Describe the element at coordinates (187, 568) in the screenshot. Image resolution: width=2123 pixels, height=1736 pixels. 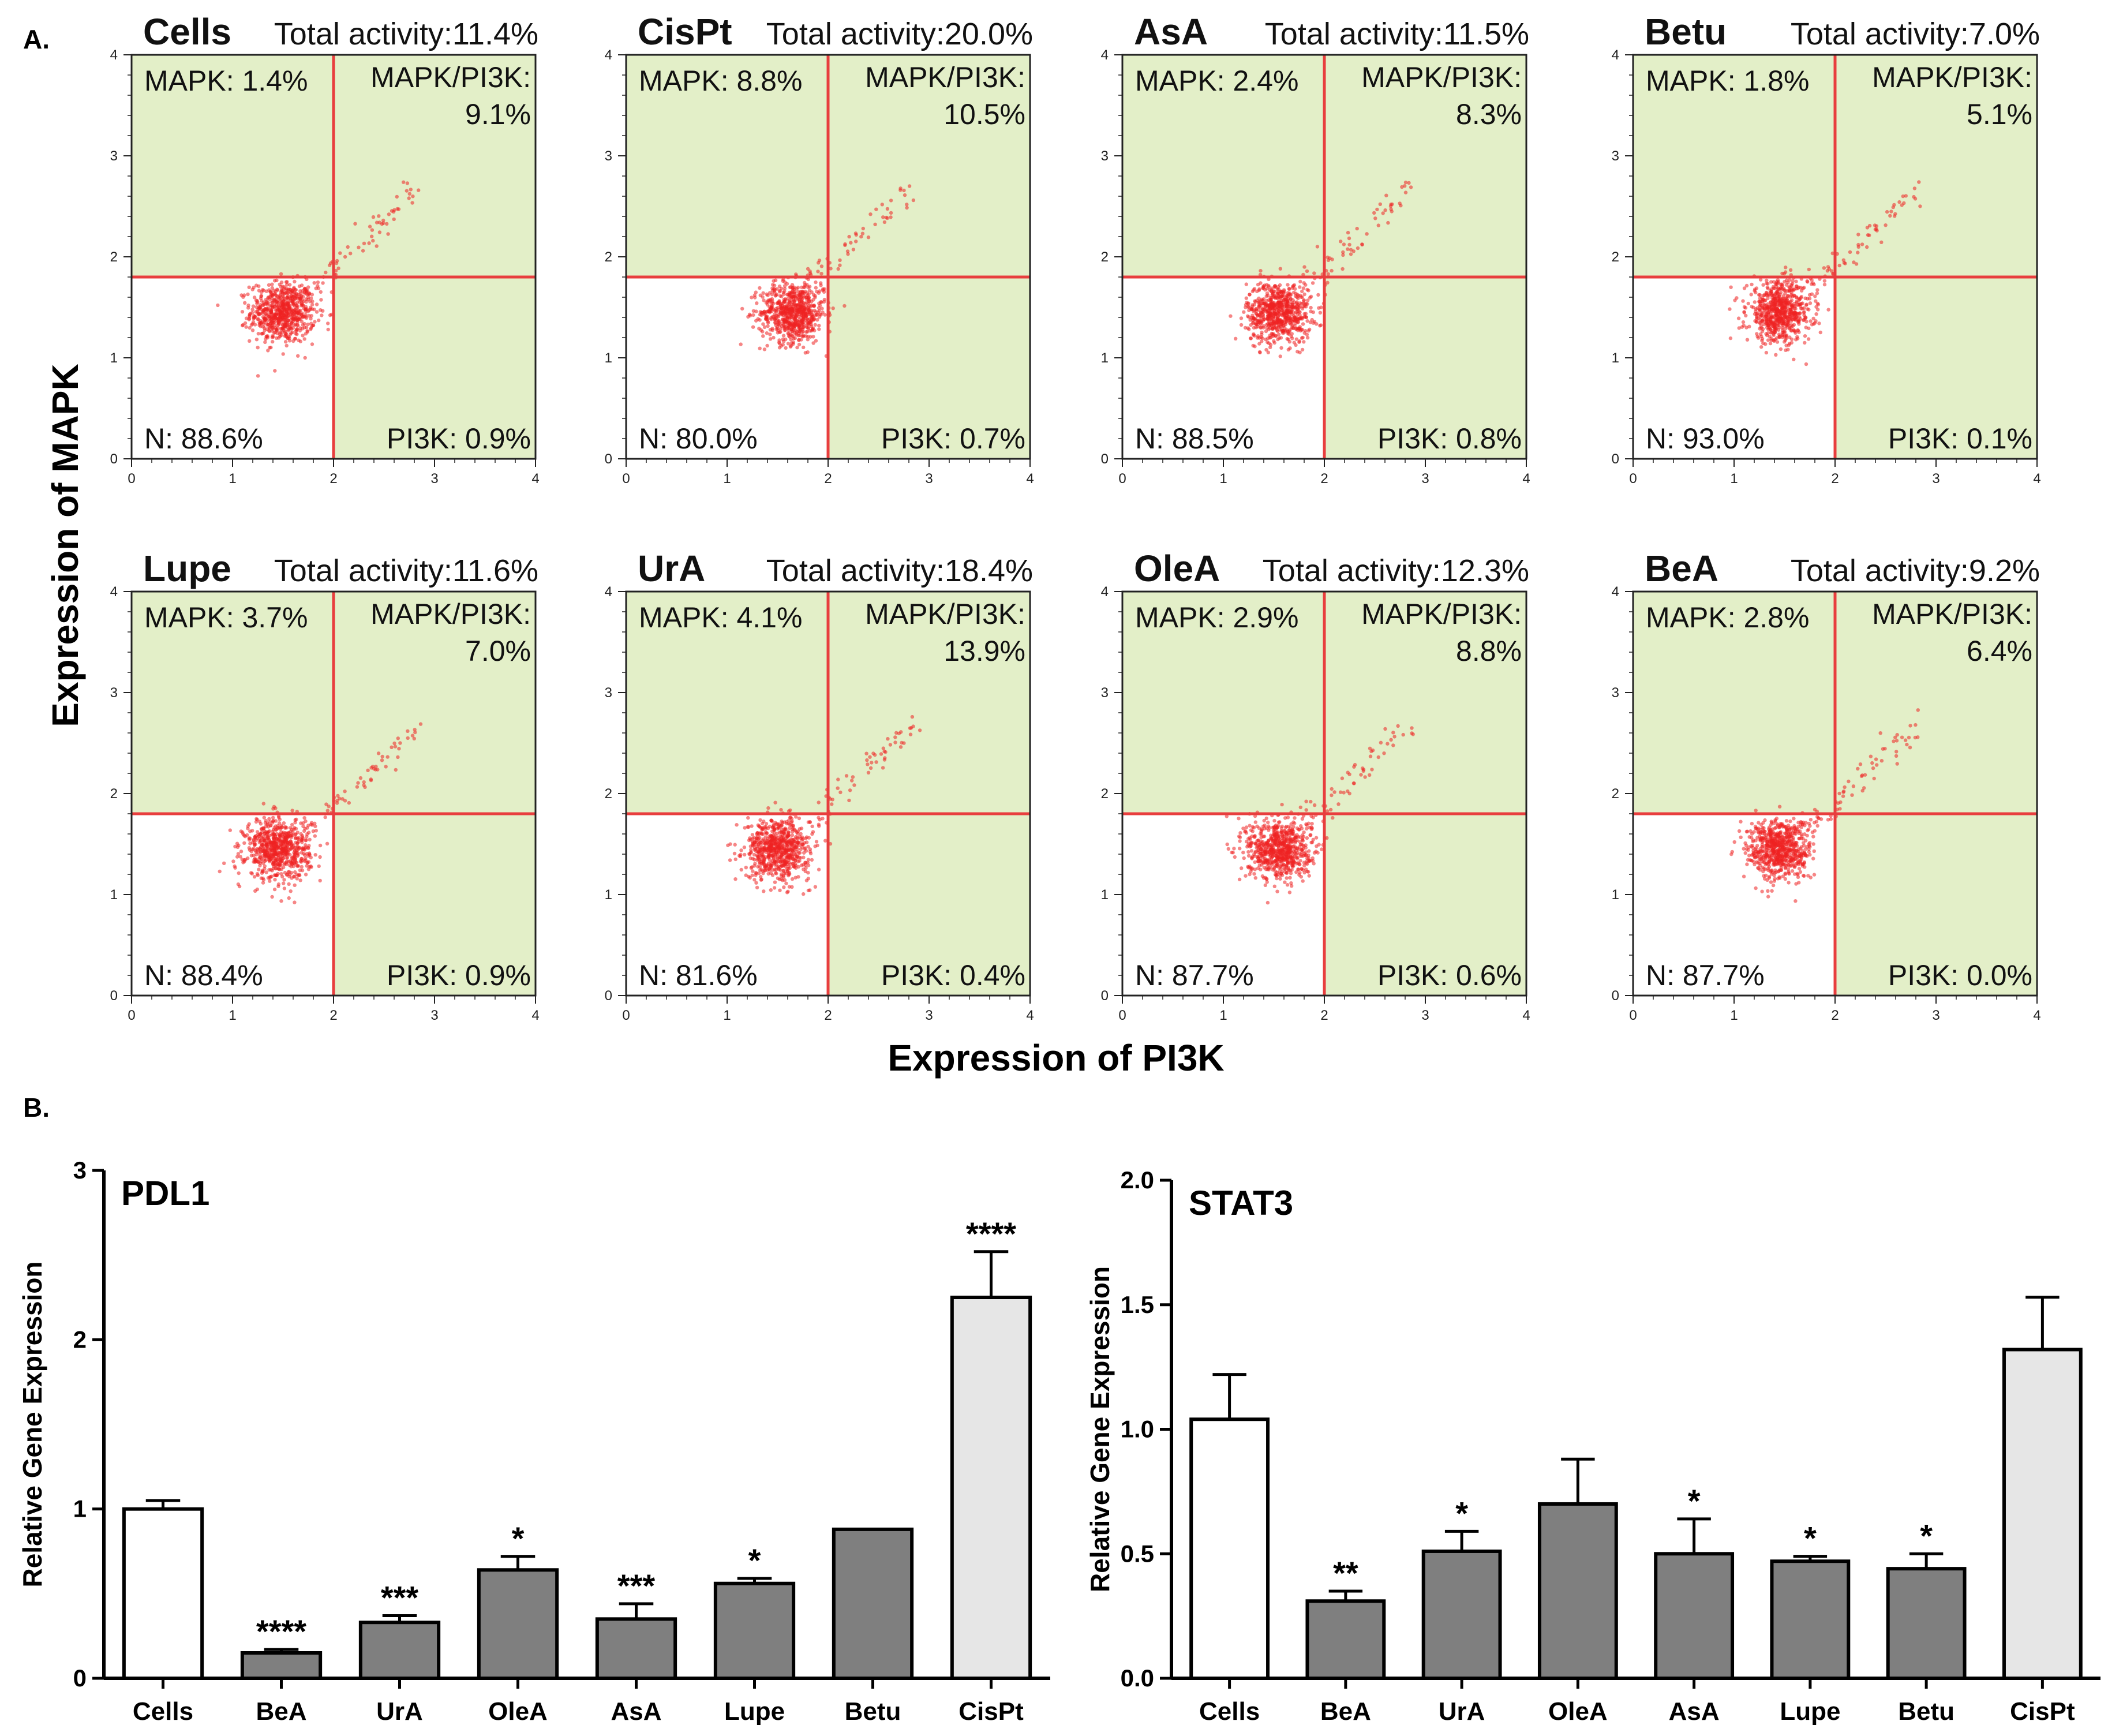
I see `plot-title: Lupe` at that location.